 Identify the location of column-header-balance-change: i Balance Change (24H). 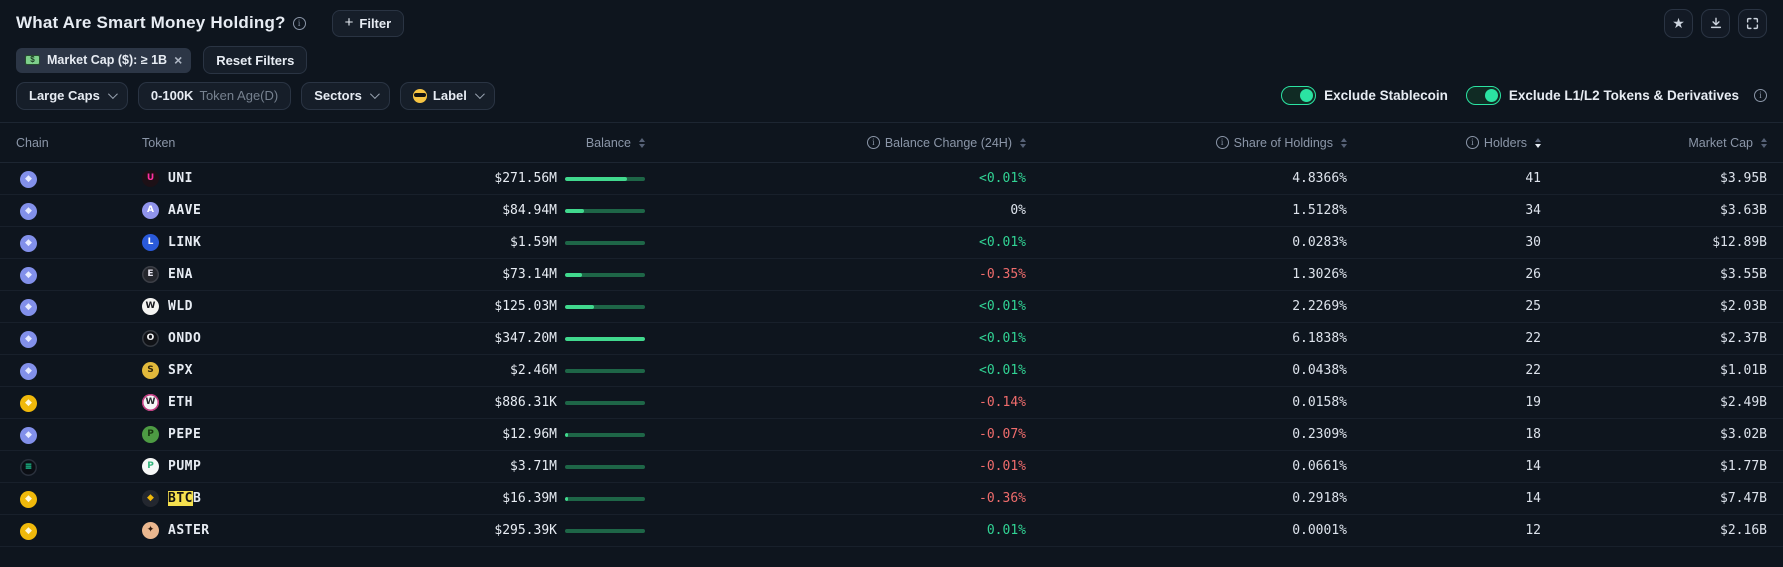
(835, 143).